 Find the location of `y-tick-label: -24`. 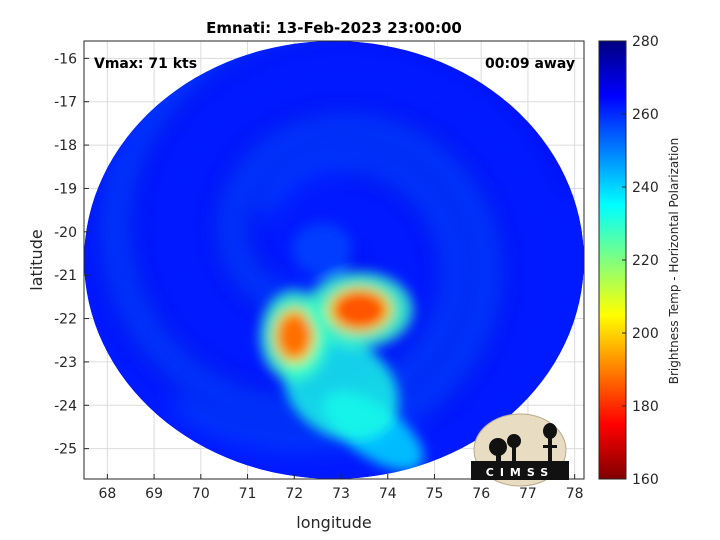

y-tick-label: -24 is located at coordinates (65, 406).